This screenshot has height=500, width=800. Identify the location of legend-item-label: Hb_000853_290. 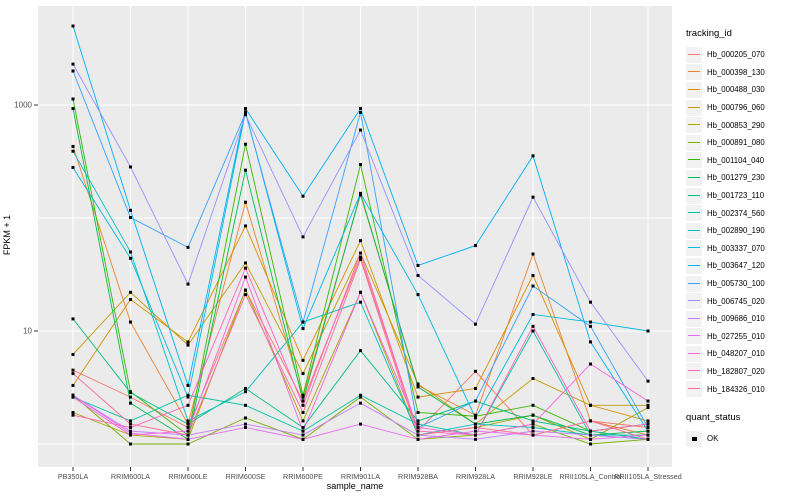
(736, 125).